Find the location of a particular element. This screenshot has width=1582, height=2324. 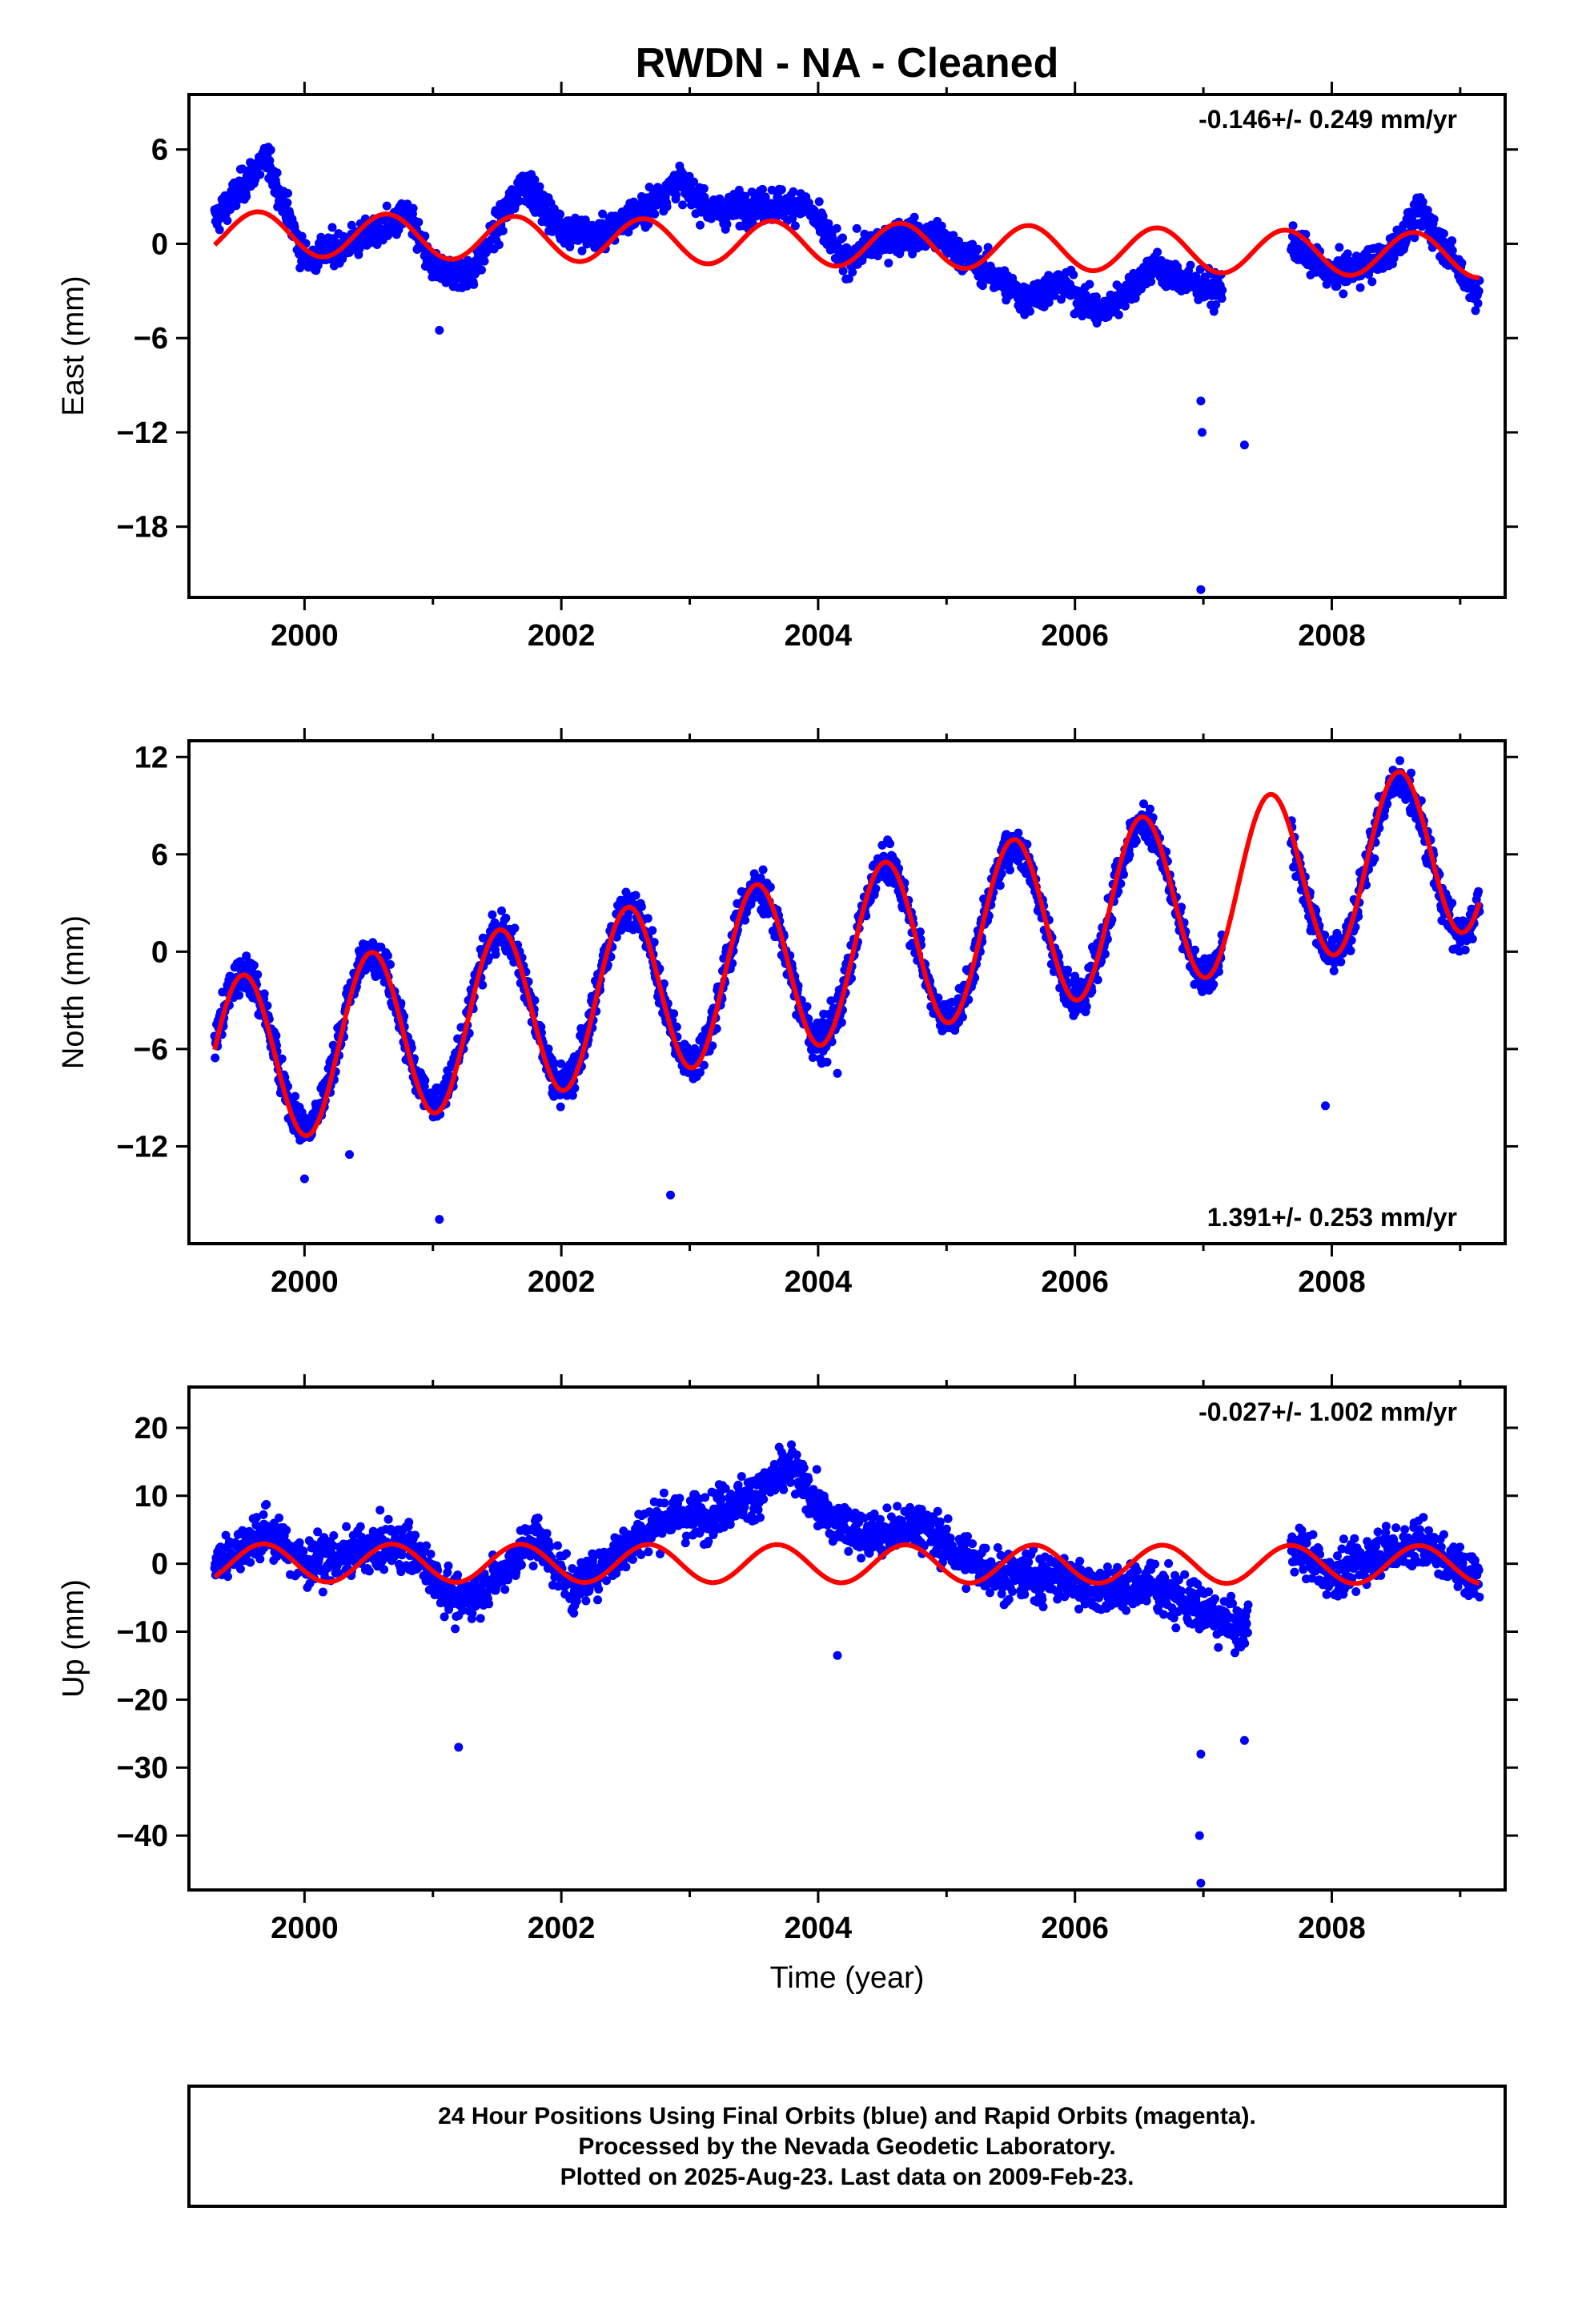

east-x-tick-label: 2004 is located at coordinates (819, 636).